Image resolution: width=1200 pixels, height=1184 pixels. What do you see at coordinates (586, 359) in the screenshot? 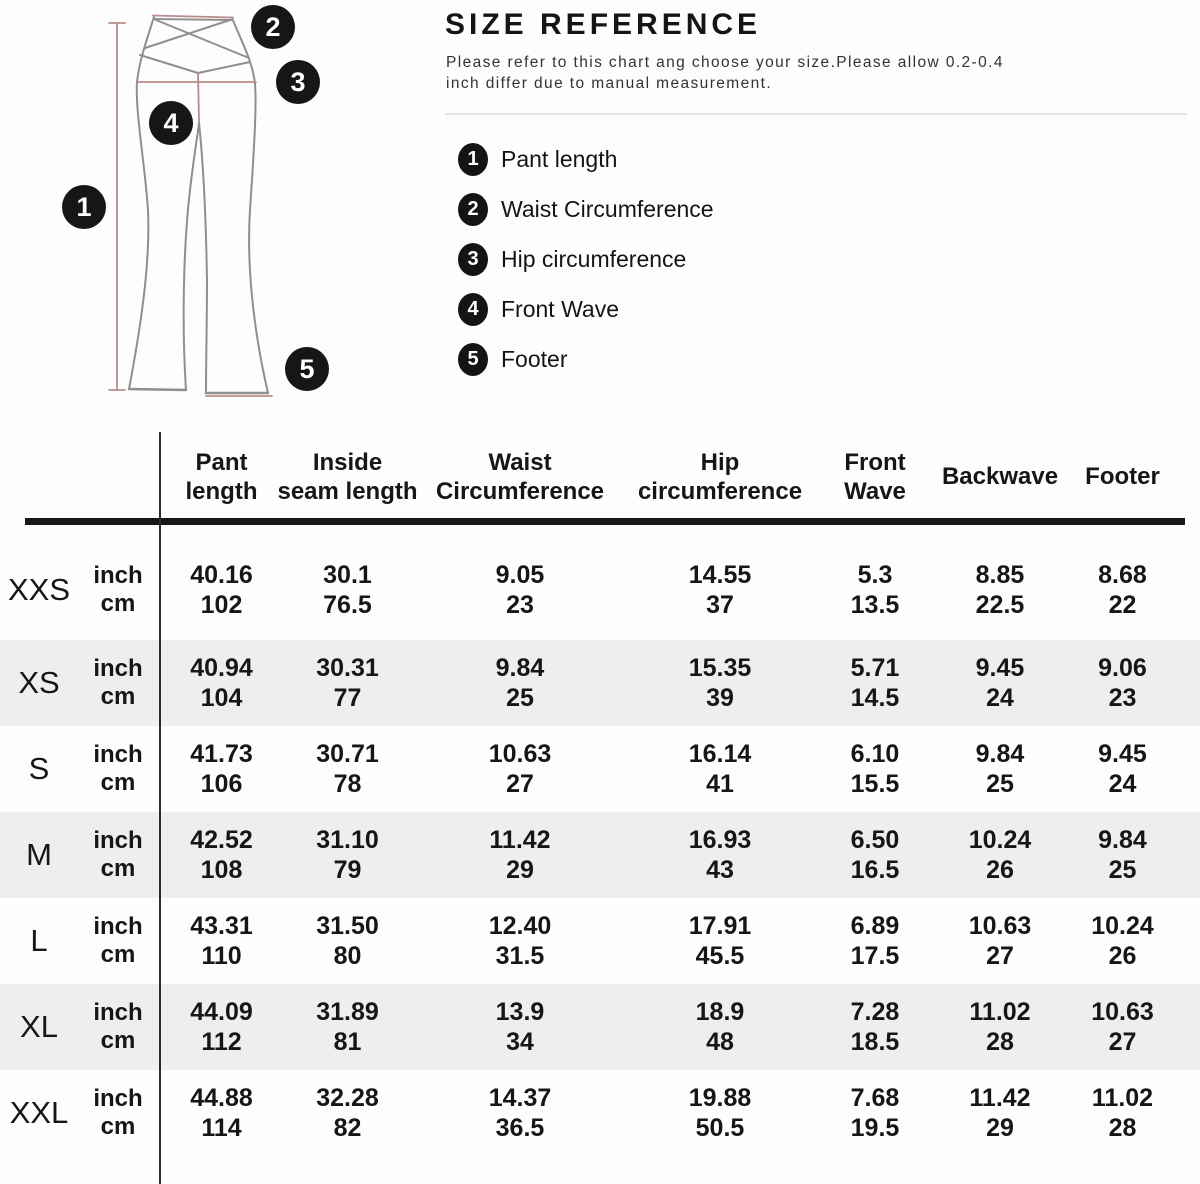
I see `legend-item-footer: 5 Footer` at bounding box center [586, 359].